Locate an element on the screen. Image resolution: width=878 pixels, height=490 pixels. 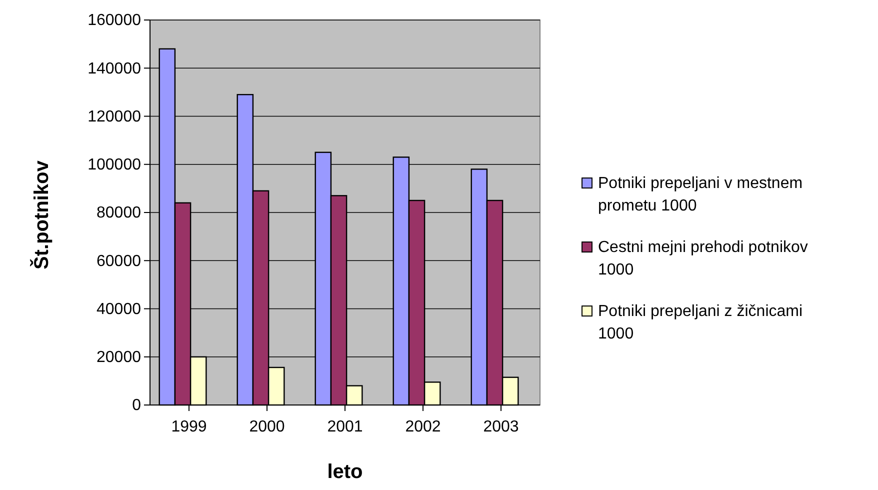
y-tick-label: 100000 is located at coordinates (115, 165).